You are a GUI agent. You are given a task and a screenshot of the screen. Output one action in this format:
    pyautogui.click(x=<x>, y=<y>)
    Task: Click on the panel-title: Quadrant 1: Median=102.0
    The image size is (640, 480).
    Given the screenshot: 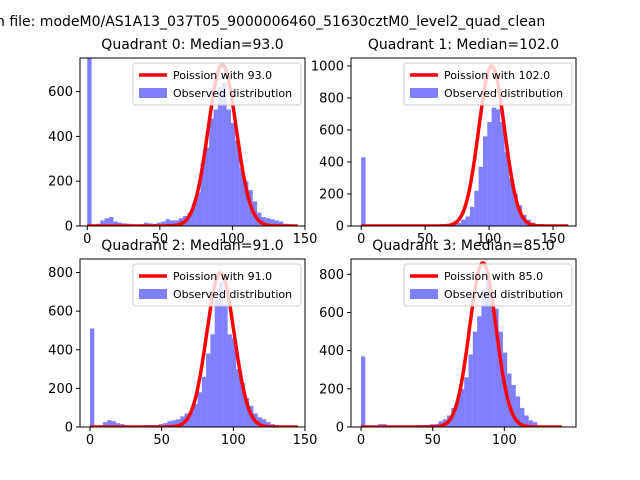 What is the action you would take?
    pyautogui.click(x=463, y=45)
    